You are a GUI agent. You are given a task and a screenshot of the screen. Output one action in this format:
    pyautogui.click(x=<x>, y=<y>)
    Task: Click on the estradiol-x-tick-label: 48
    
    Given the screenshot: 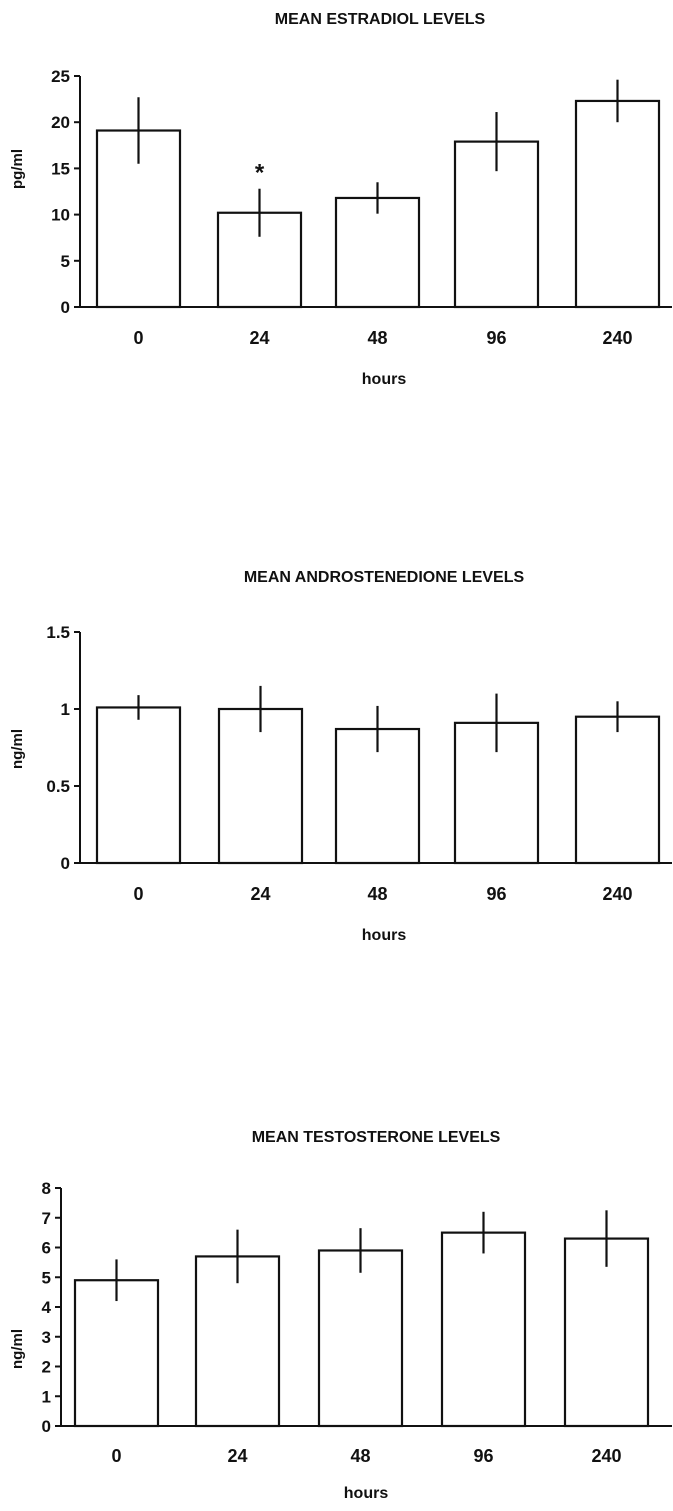 What is the action you would take?
    pyautogui.click(x=377, y=338)
    